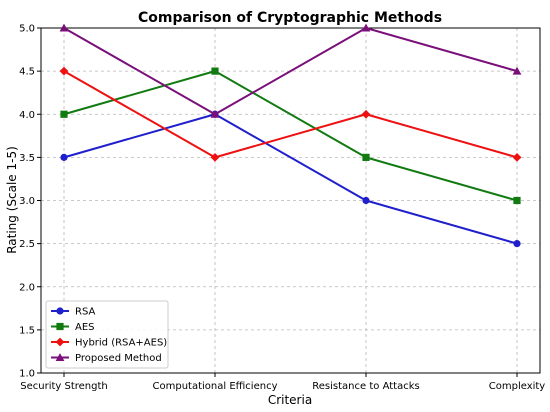 The height and width of the screenshot is (412, 550). What do you see at coordinates (290, 400) in the screenshot?
I see `x-axis-label: Criteria` at bounding box center [290, 400].